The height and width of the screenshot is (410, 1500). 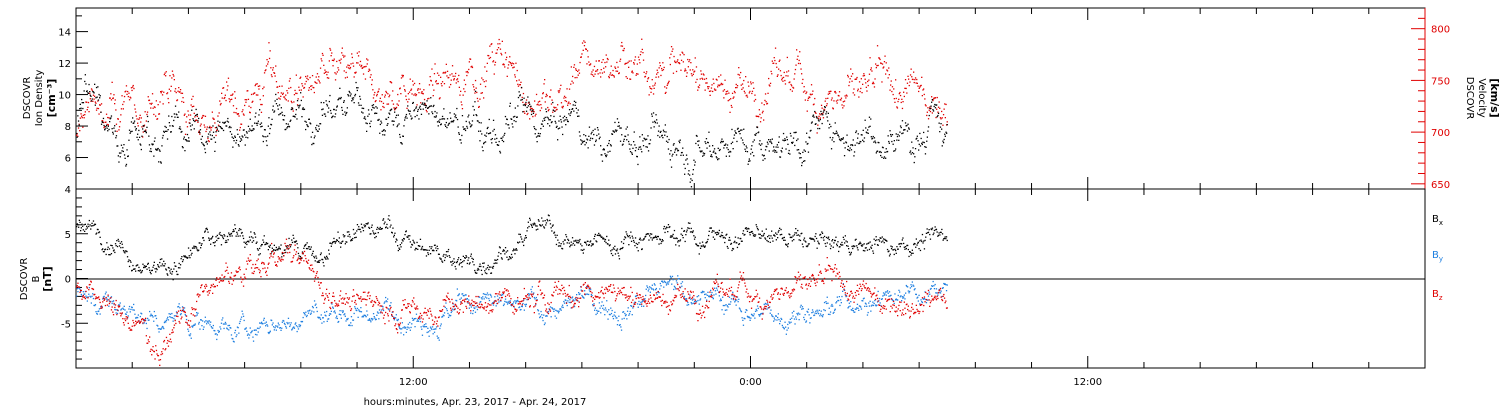 What do you see at coordinates (1481, 97) in the screenshot?
I see `velocity-axis-label-line2: Velocity` at bounding box center [1481, 97].